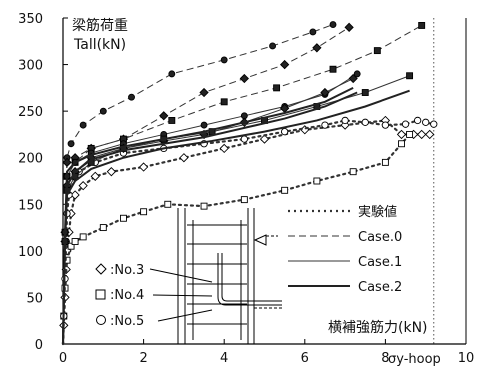 This screenshot has width=489, height=390. What do you see at coordinates (185, 315) in the screenshot?
I see `leader-no5` at bounding box center [185, 315].